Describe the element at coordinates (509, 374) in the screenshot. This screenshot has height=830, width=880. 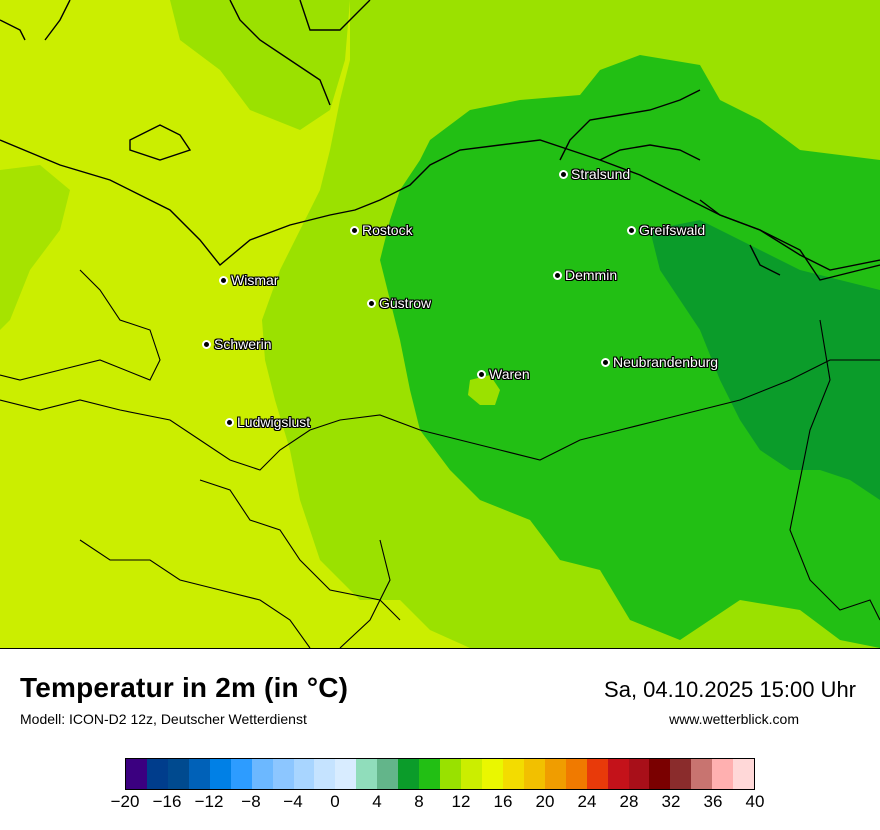
I see `city-label: Waren` at that location.